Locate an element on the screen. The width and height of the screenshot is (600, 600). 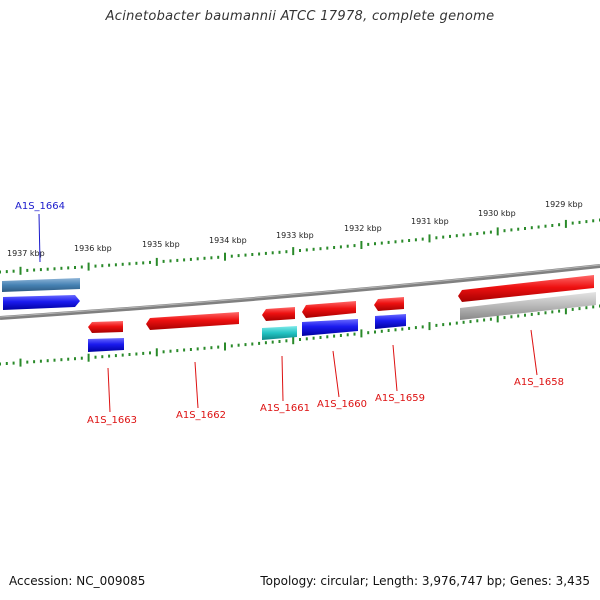
gene-label-a1s-1659: A1S_1659 is located at coordinates (400, 398).